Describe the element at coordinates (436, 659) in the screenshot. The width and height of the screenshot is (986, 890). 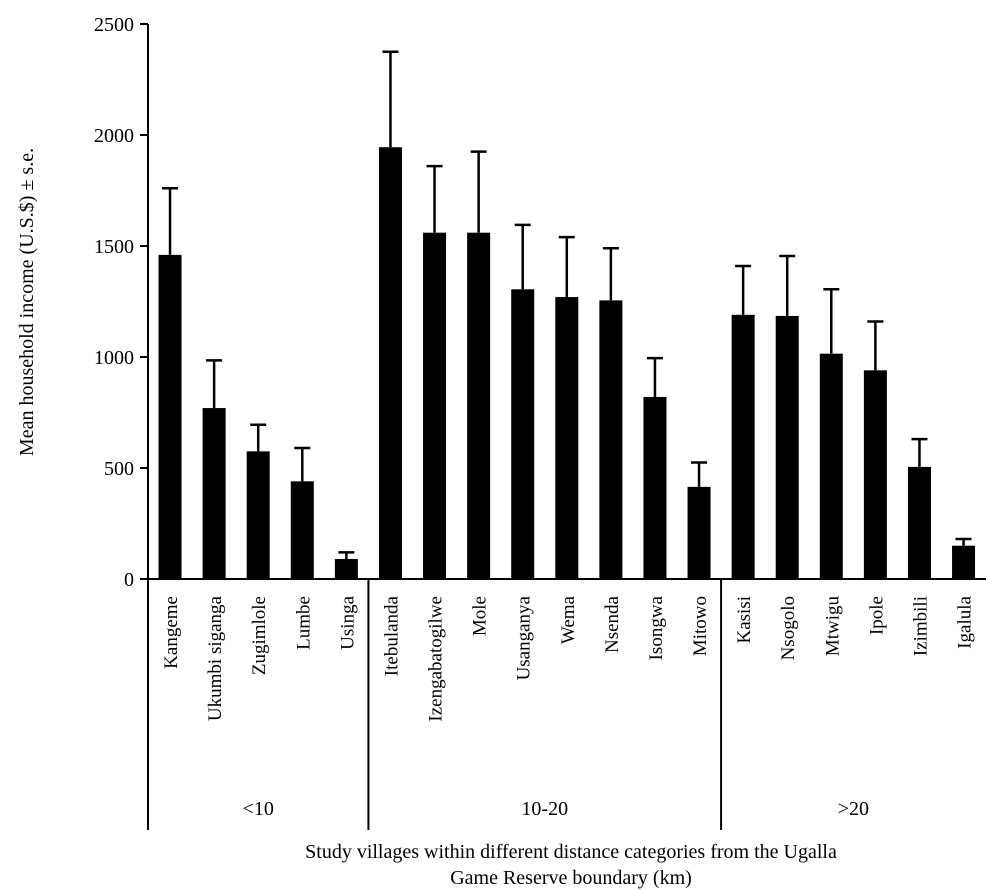
I see `category-label: Izengabatogilwe` at that location.